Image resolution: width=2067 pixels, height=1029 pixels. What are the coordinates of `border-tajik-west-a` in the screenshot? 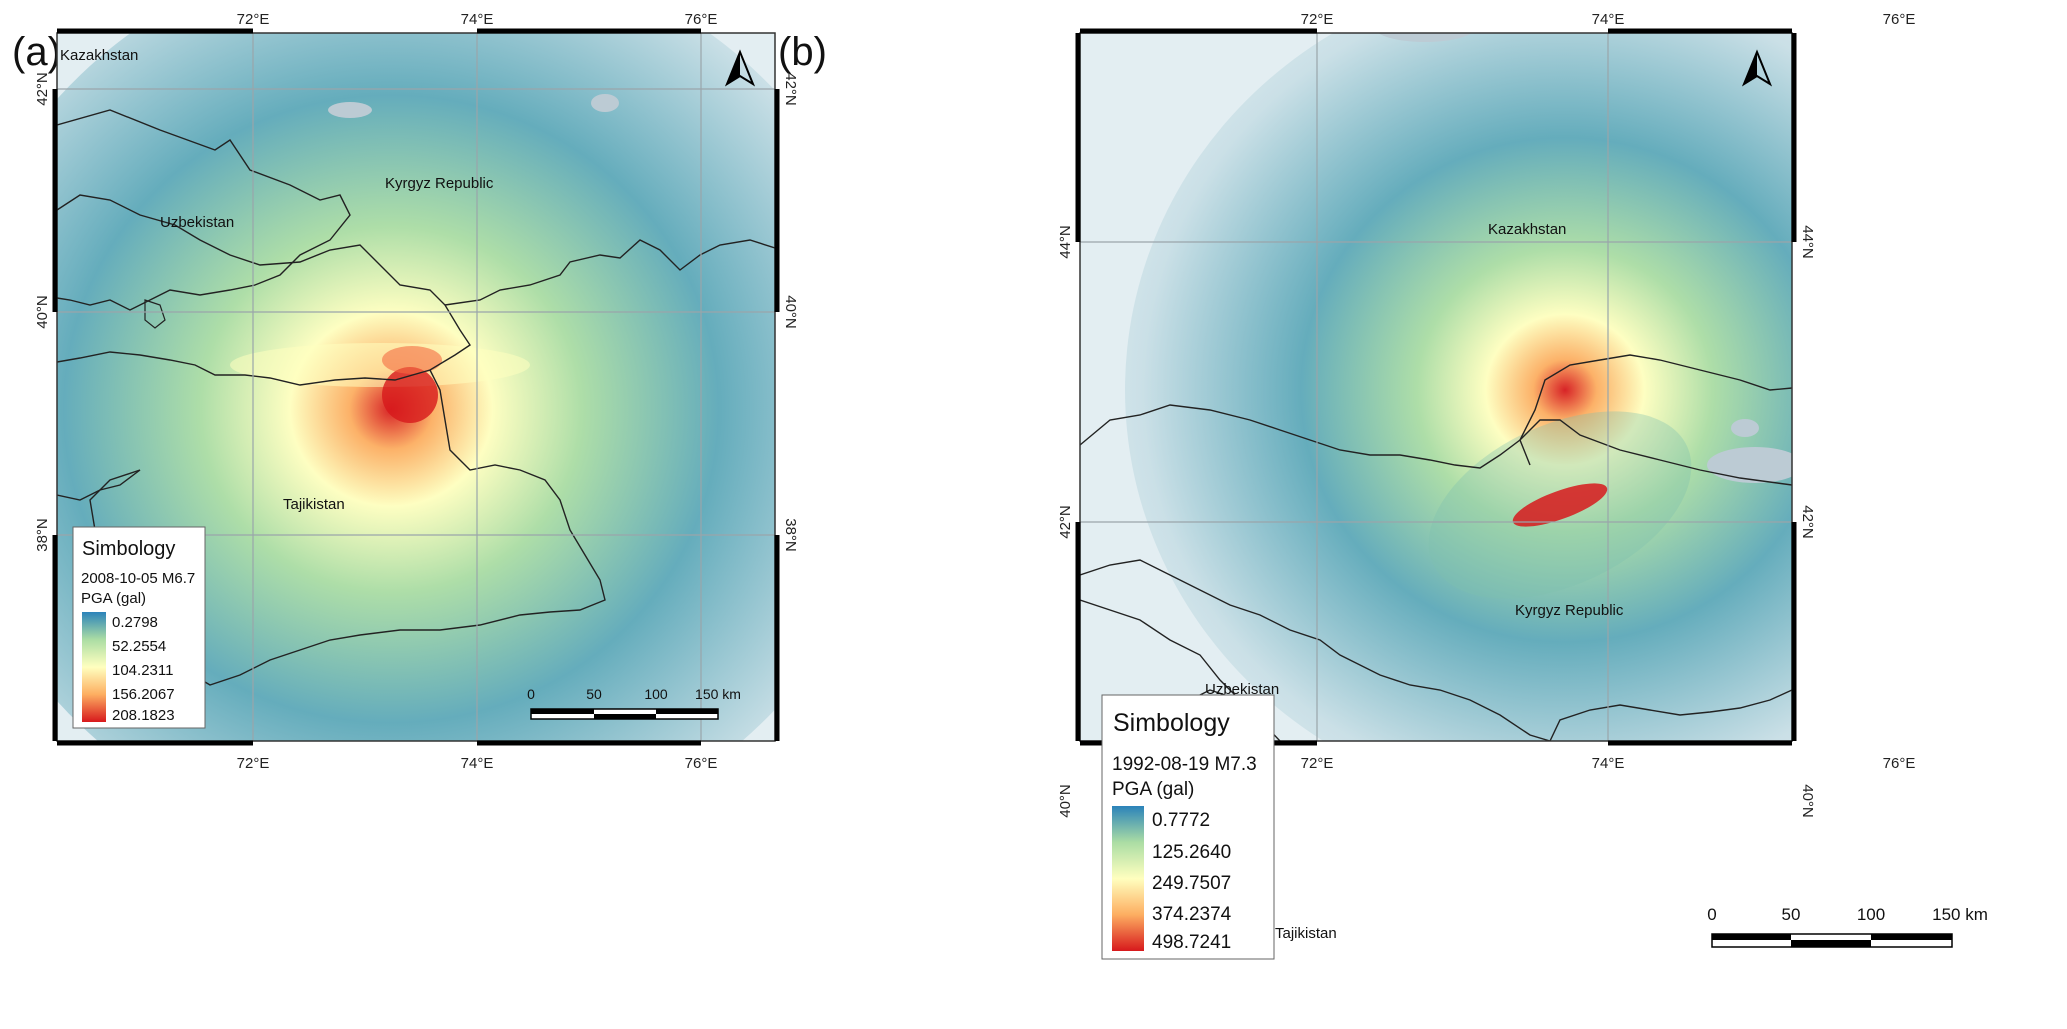 It's located at (99, 485).